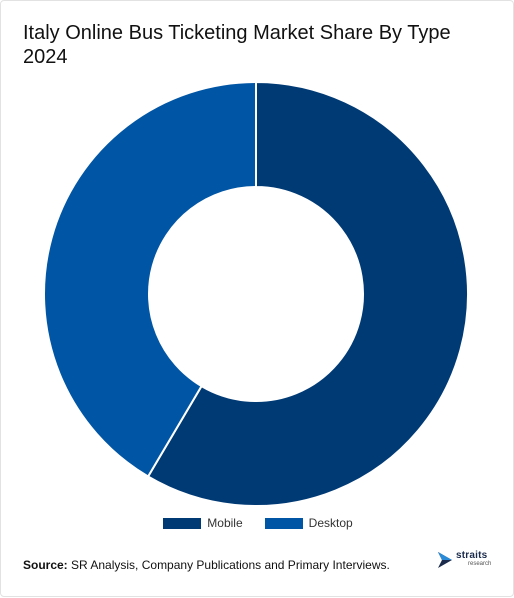 The height and width of the screenshot is (598, 514). What do you see at coordinates (45, 565) in the screenshot?
I see `source-label: Source:` at bounding box center [45, 565].